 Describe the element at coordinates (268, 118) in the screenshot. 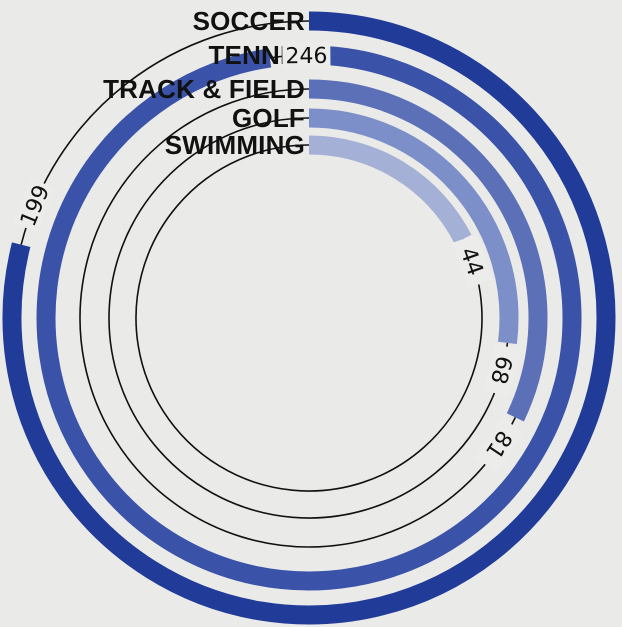

I see `category-label-golf: GOLF` at that location.